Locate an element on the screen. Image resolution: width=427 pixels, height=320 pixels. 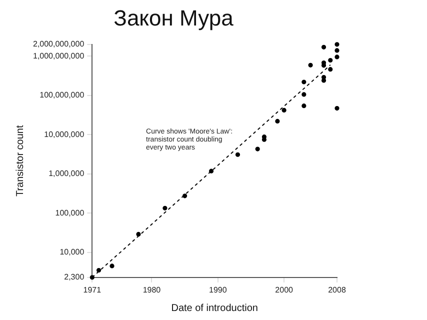
x-tick-label: 1980 is located at coordinates (152, 289).